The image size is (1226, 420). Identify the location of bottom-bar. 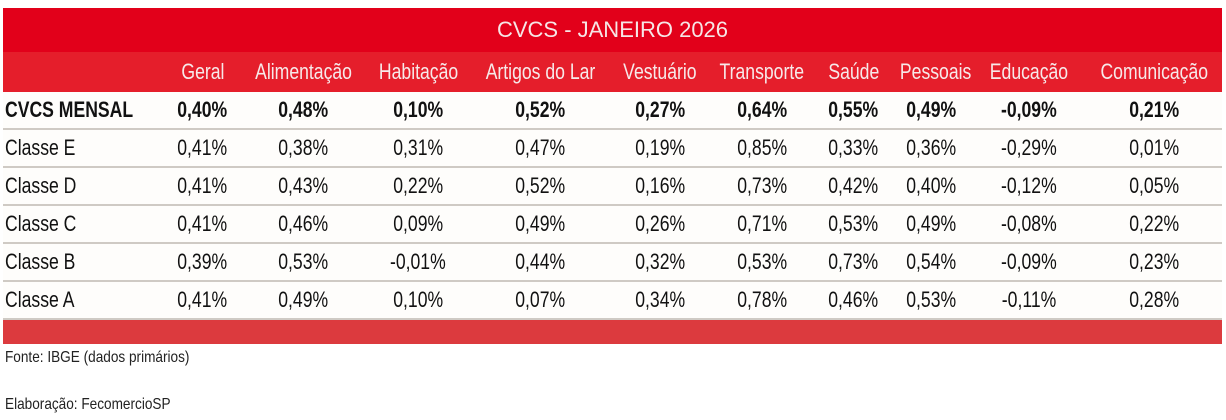
(612, 332).